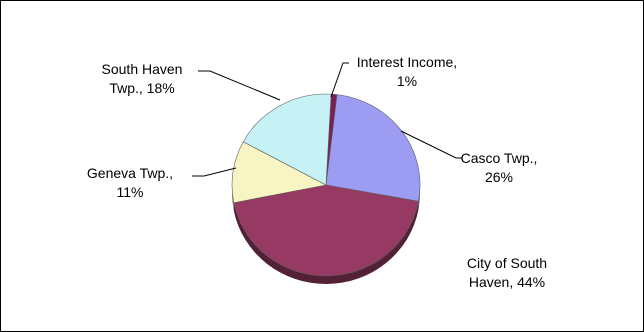 Image resolution: width=644 pixels, height=332 pixels. I want to click on slice-label-4-line-1: Twp., 18%, so click(141, 88).